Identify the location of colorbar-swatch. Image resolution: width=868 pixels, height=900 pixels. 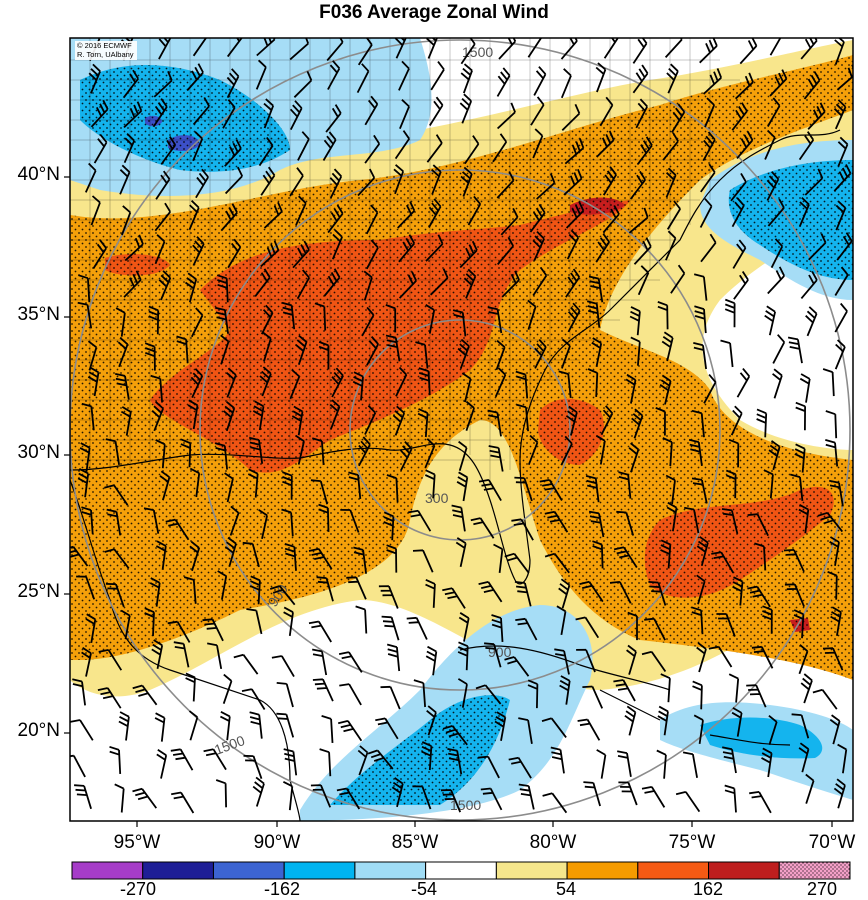
(814, 870).